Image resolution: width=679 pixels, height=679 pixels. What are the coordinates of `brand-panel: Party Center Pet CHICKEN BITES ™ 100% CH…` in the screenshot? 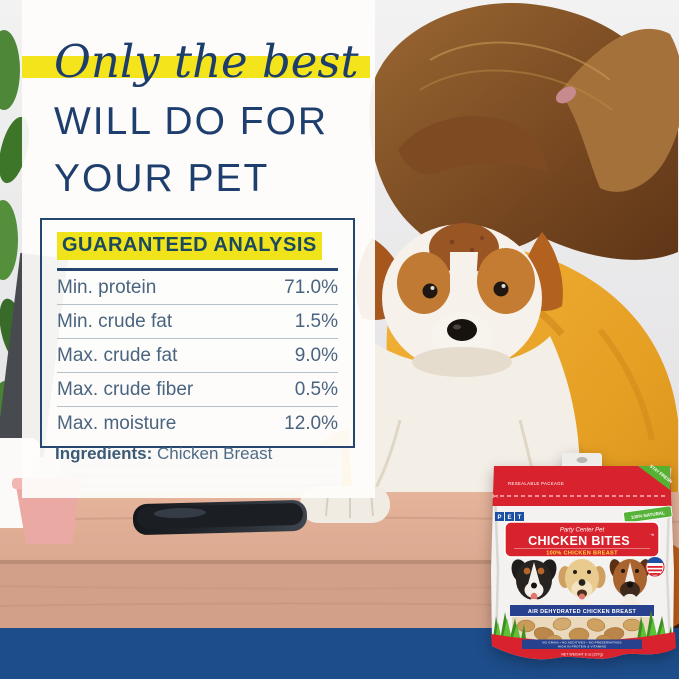 It's located at (582, 539).